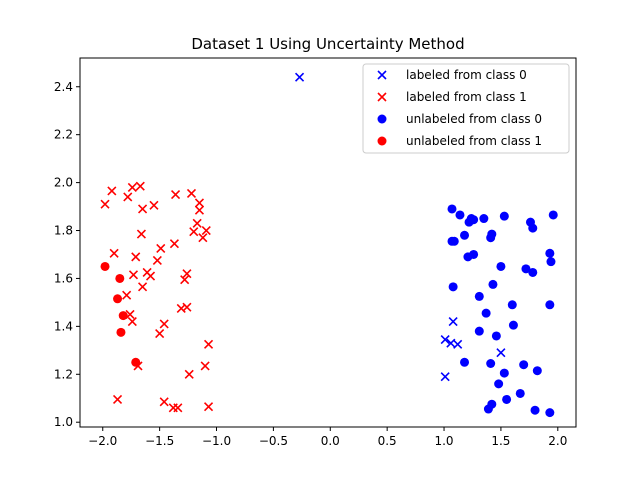 The width and height of the screenshot is (640, 480). Describe the element at coordinates (67, 254) in the screenshot. I see `y-axis-ticks: 1.0 1.2 1.4 1.6 1.8 2.0 2.2 2.4` at that location.